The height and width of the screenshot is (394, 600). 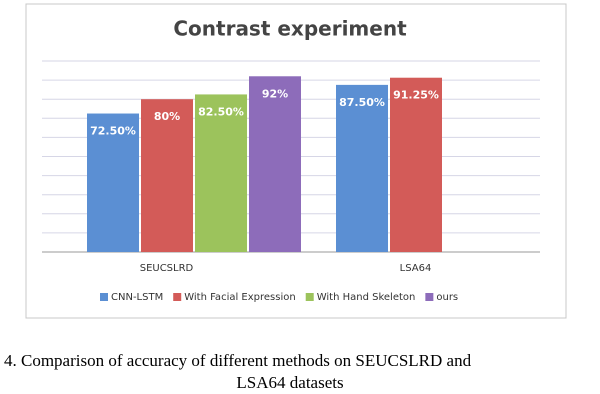 What do you see at coordinates (167, 116) in the screenshot?
I see `value-label: 80%` at bounding box center [167, 116].